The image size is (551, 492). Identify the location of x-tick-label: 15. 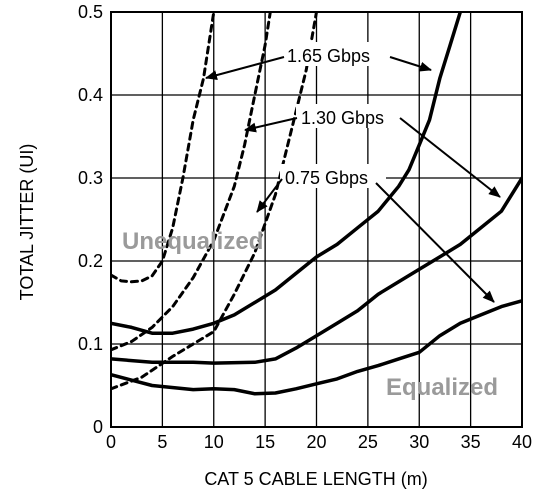
(265, 442).